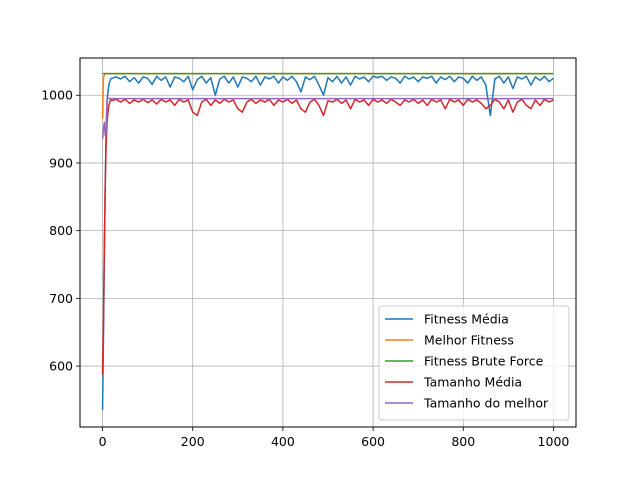 This screenshot has width=640, height=480. I want to click on y-tick-label: 900, so click(61, 162).